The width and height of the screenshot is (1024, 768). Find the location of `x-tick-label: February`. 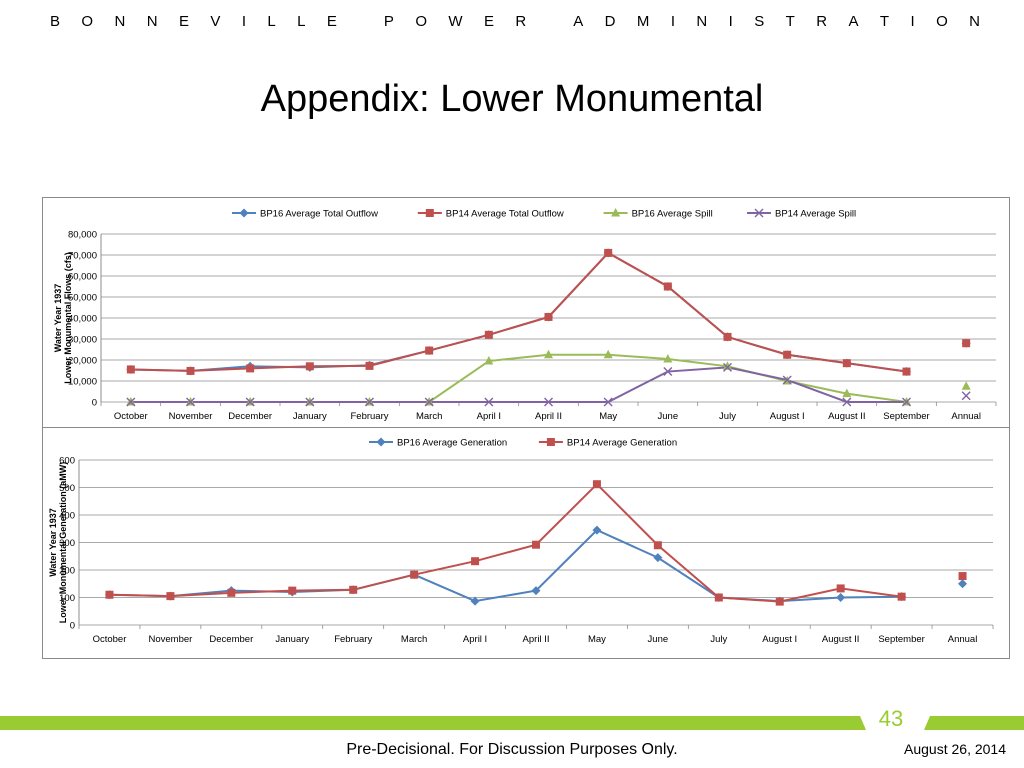

x-tick-label: February is located at coordinates (369, 416).